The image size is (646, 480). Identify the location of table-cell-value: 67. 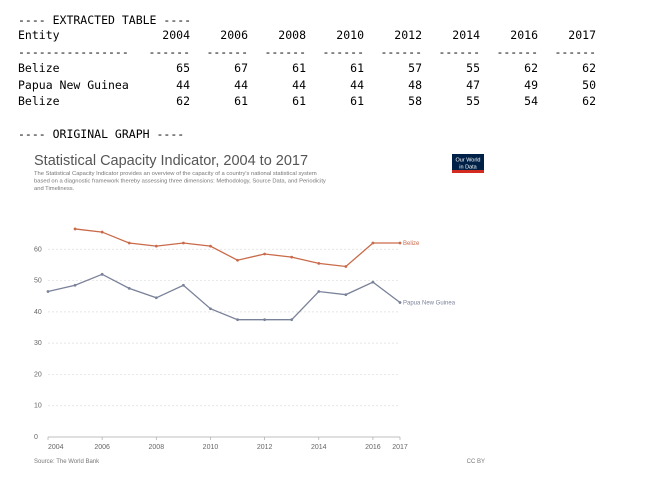
(241, 68).